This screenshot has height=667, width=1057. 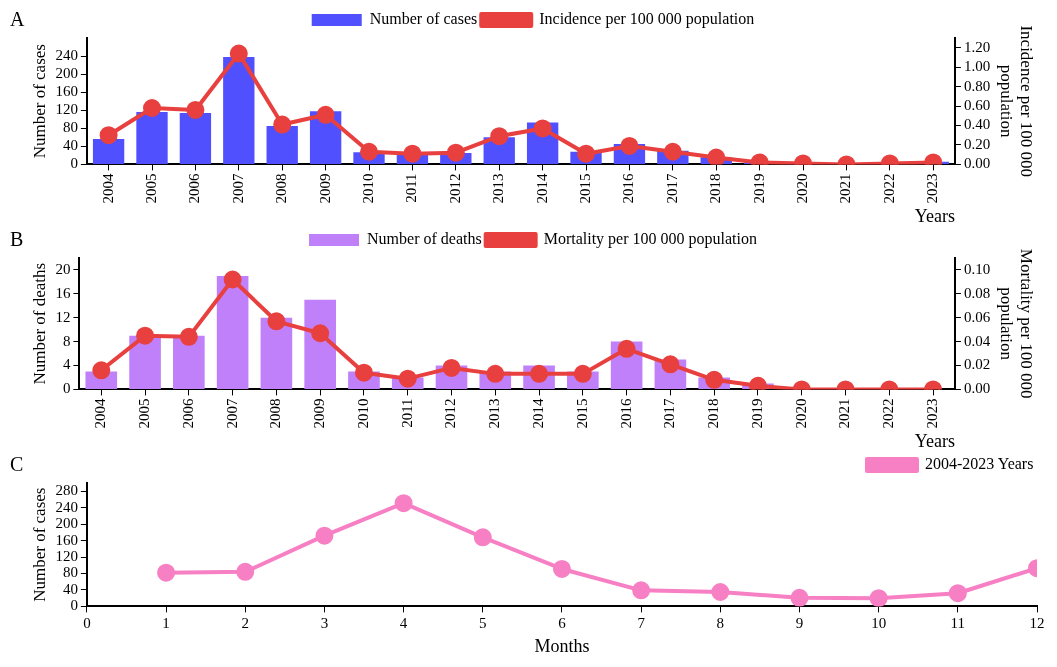 I want to click on y2-tick-label: 0.08, so click(x=977, y=292).